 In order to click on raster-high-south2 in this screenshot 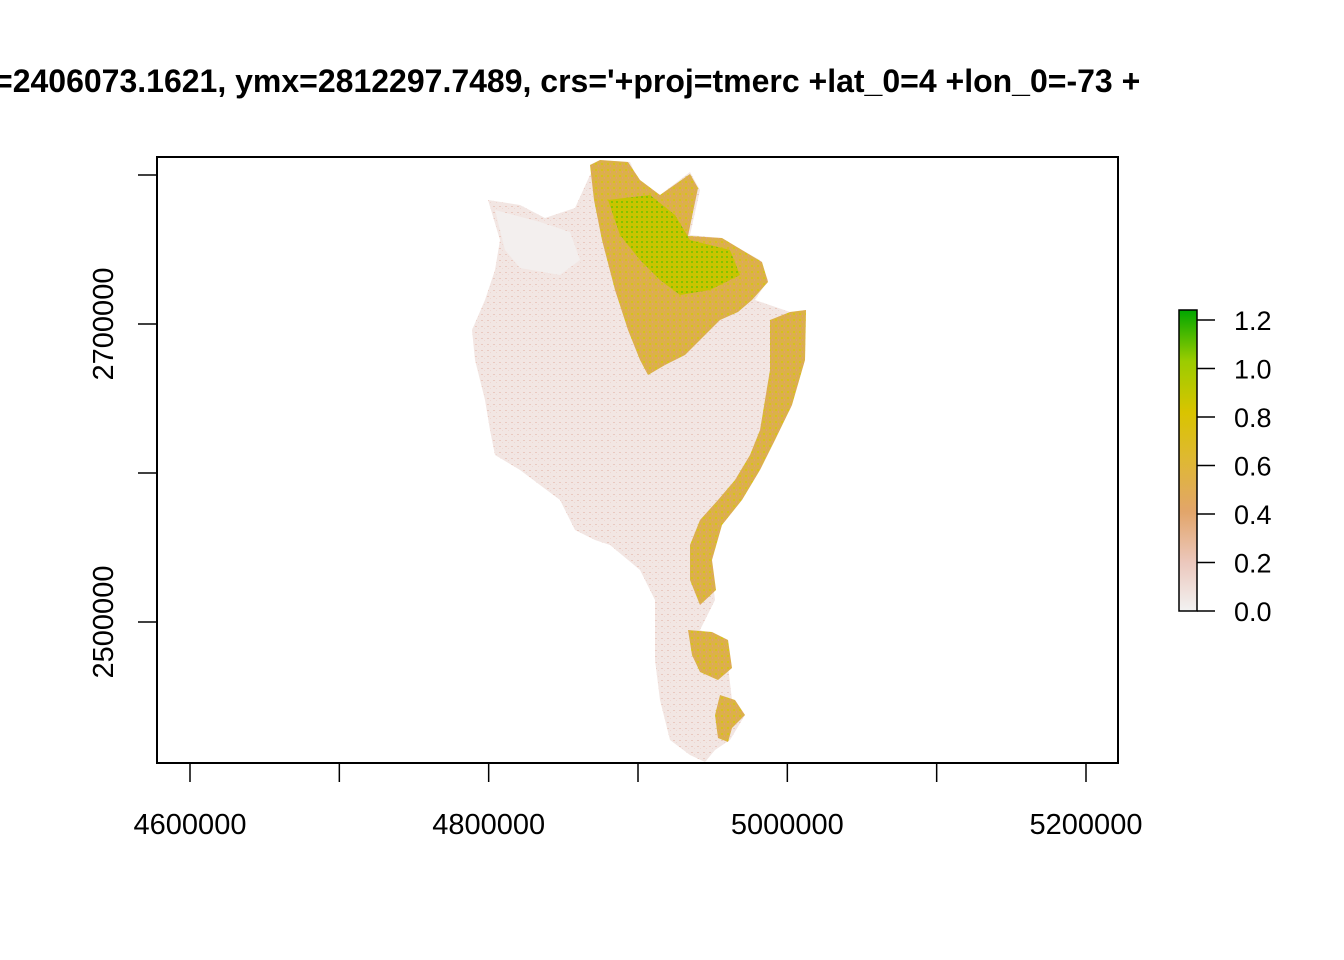, I will do `click(730, 718)`.